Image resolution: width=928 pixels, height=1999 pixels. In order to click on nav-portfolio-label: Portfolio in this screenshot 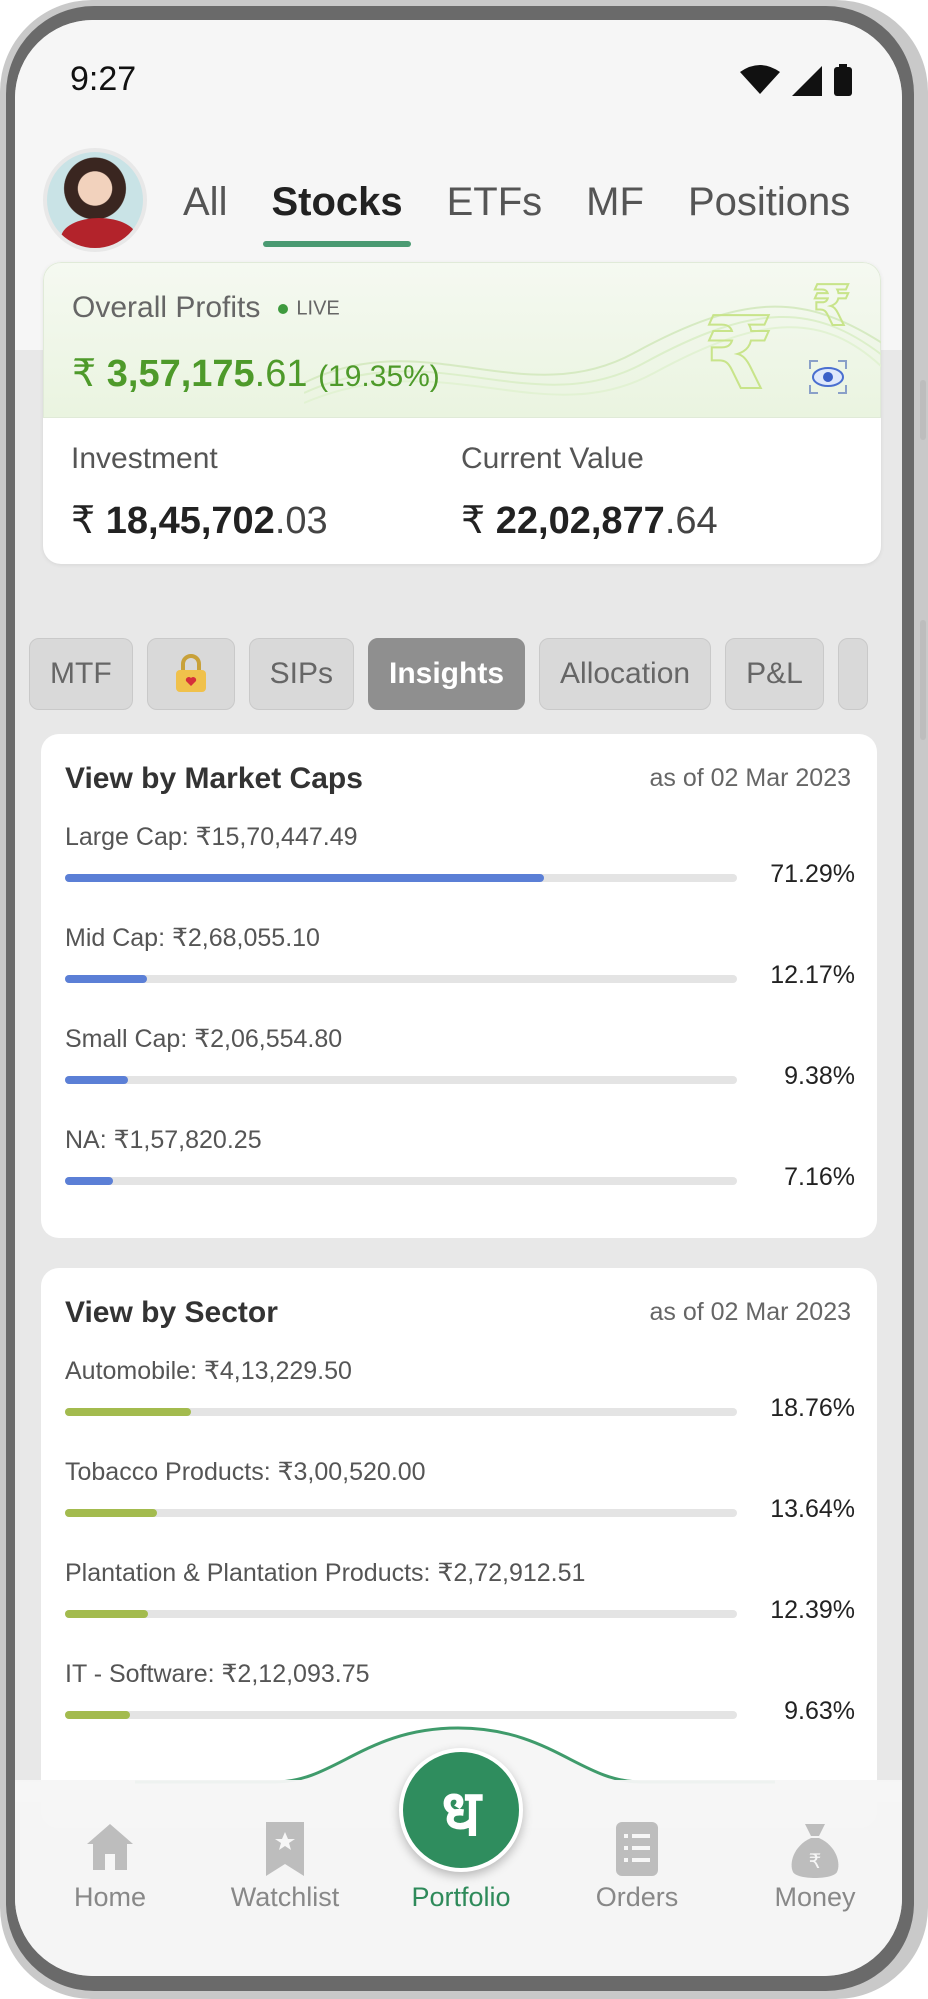, I will do `click(461, 1897)`.